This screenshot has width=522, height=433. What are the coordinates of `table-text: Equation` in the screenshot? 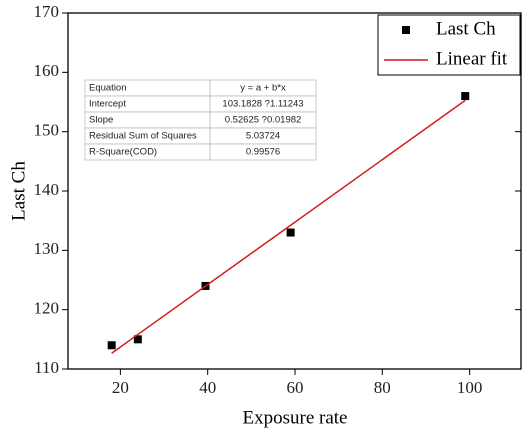 It's located at (108, 88).